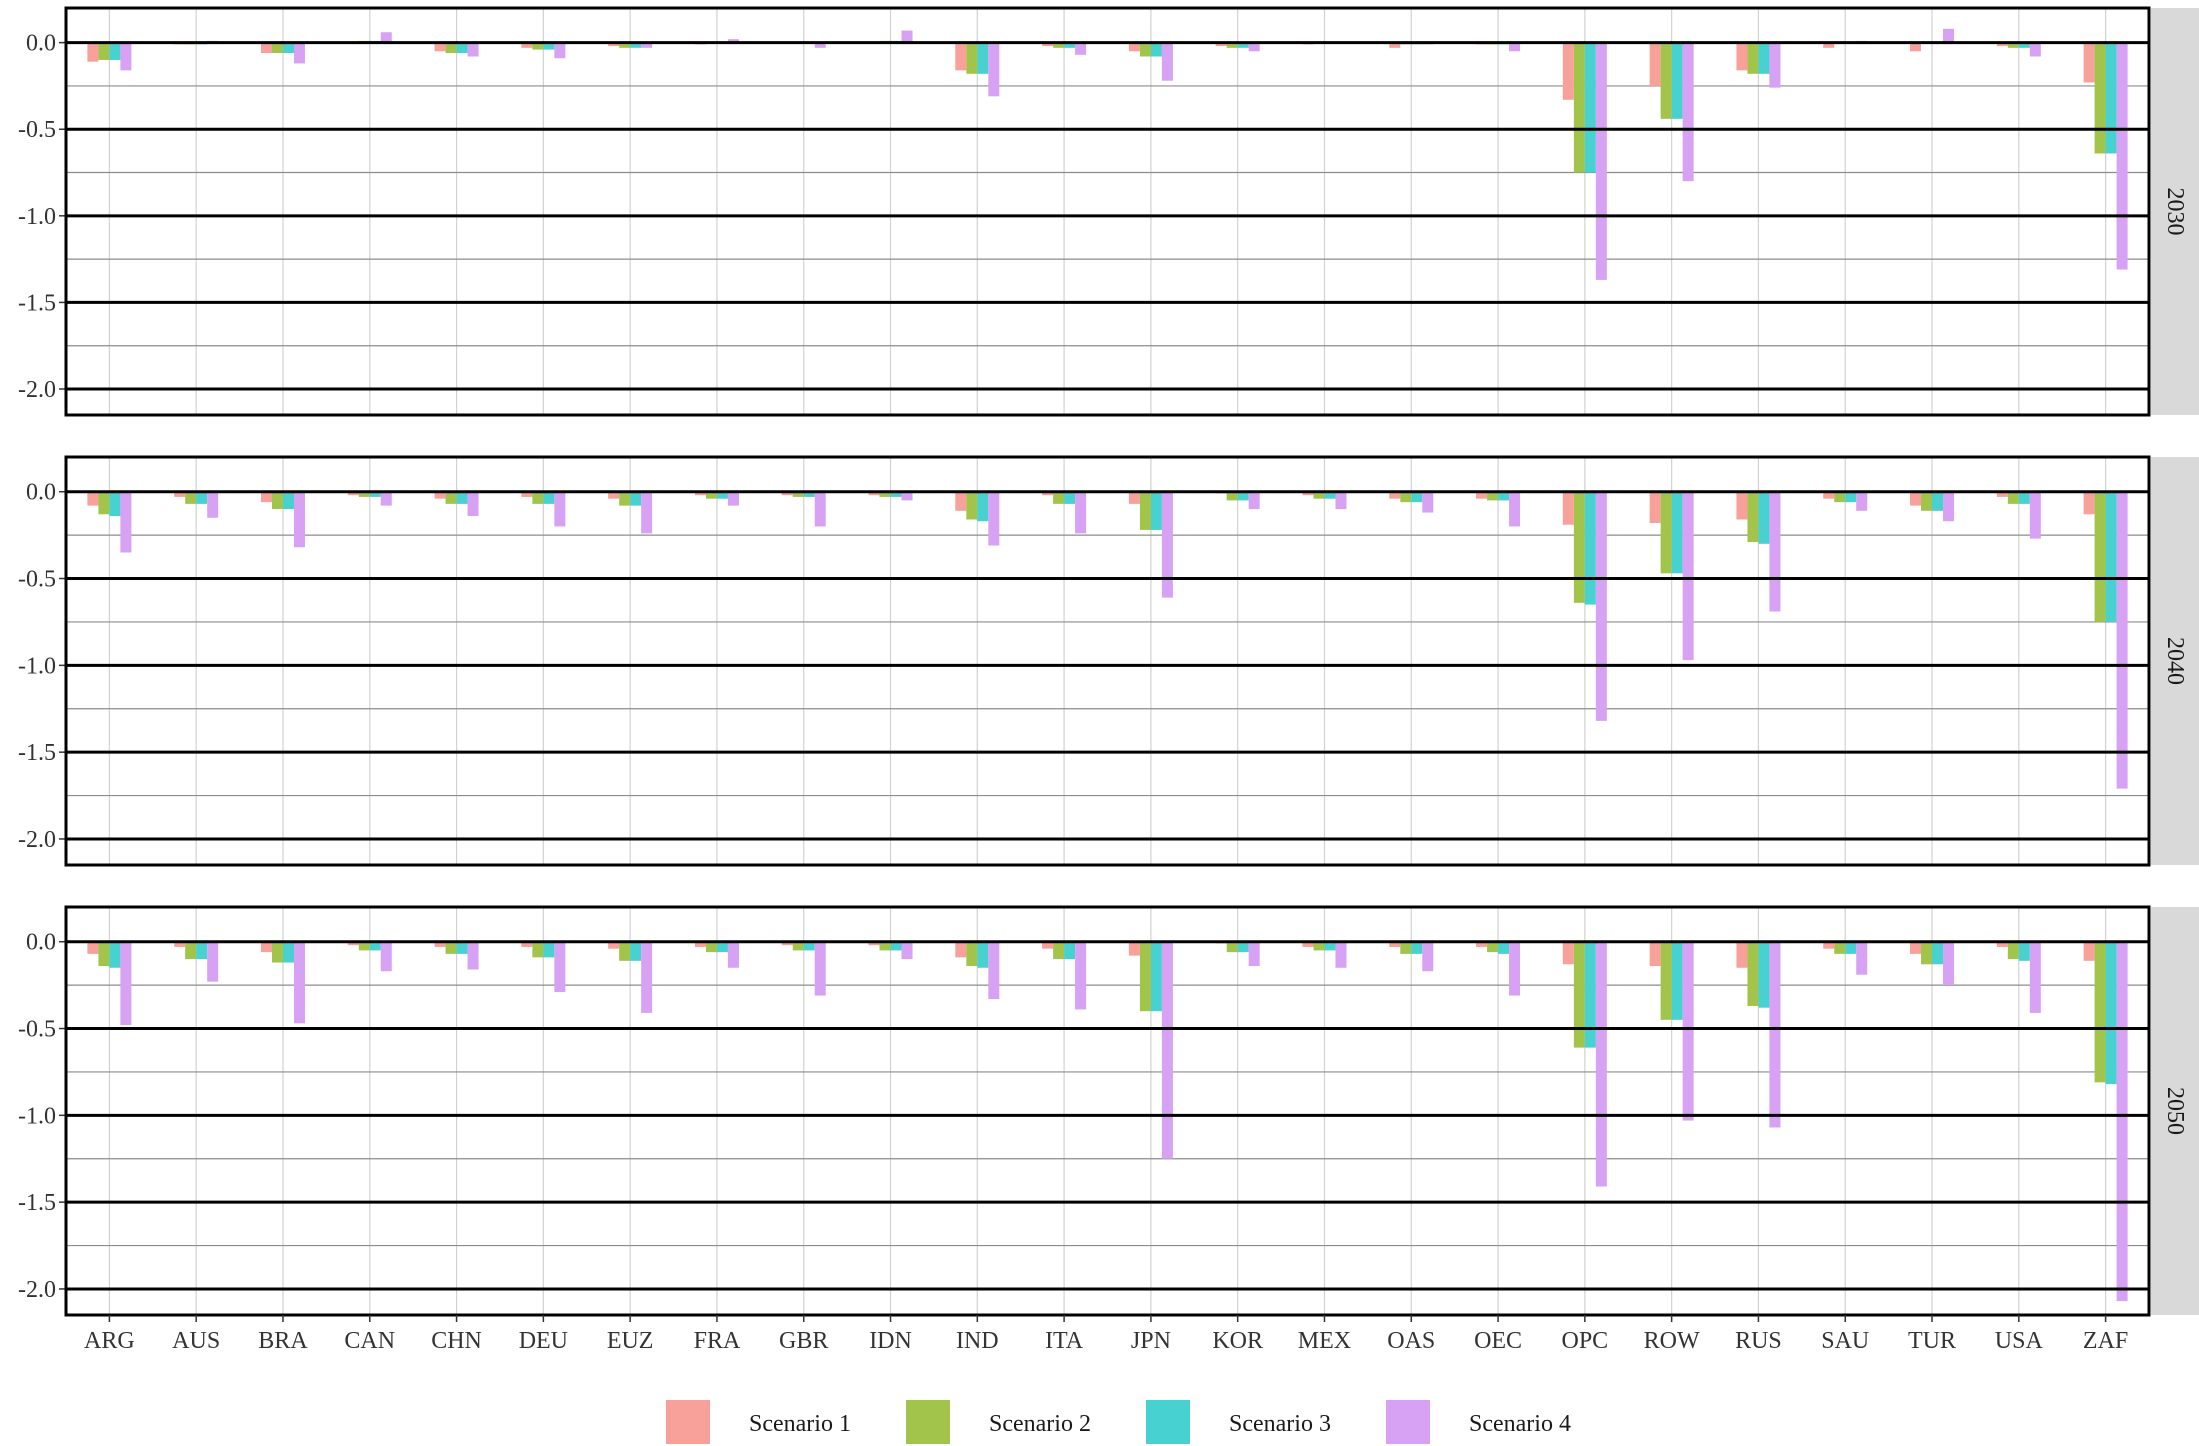  I want to click on bar-2030-ITA-s4, so click(1081, 48).